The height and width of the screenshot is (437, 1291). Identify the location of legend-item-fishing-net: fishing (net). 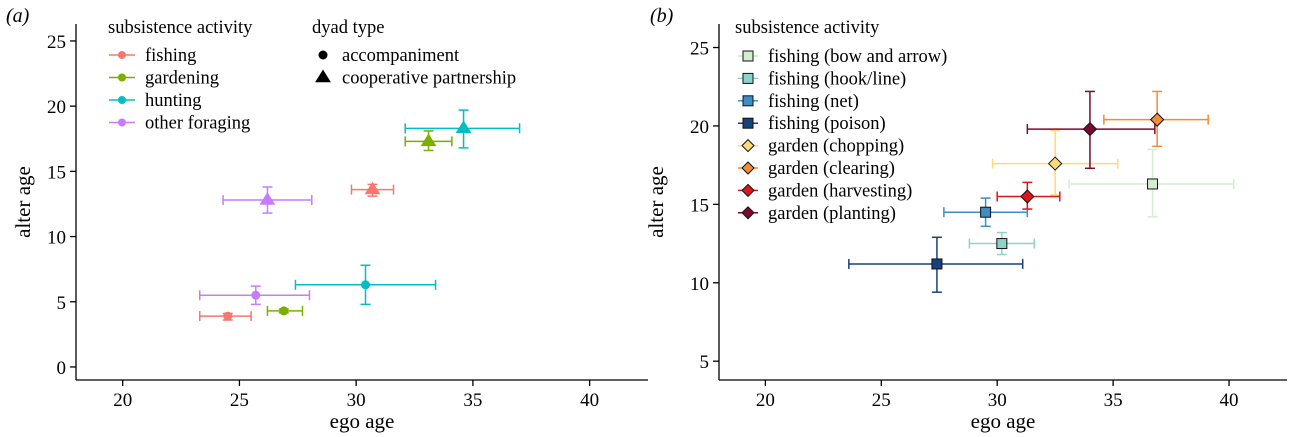
(798, 102).